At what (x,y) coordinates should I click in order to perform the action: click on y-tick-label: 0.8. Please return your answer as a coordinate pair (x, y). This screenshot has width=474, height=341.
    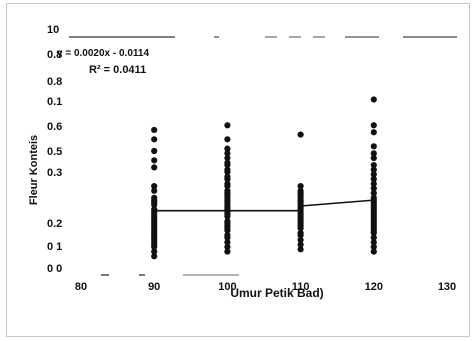
    Looking at the image, I should click on (54, 82).